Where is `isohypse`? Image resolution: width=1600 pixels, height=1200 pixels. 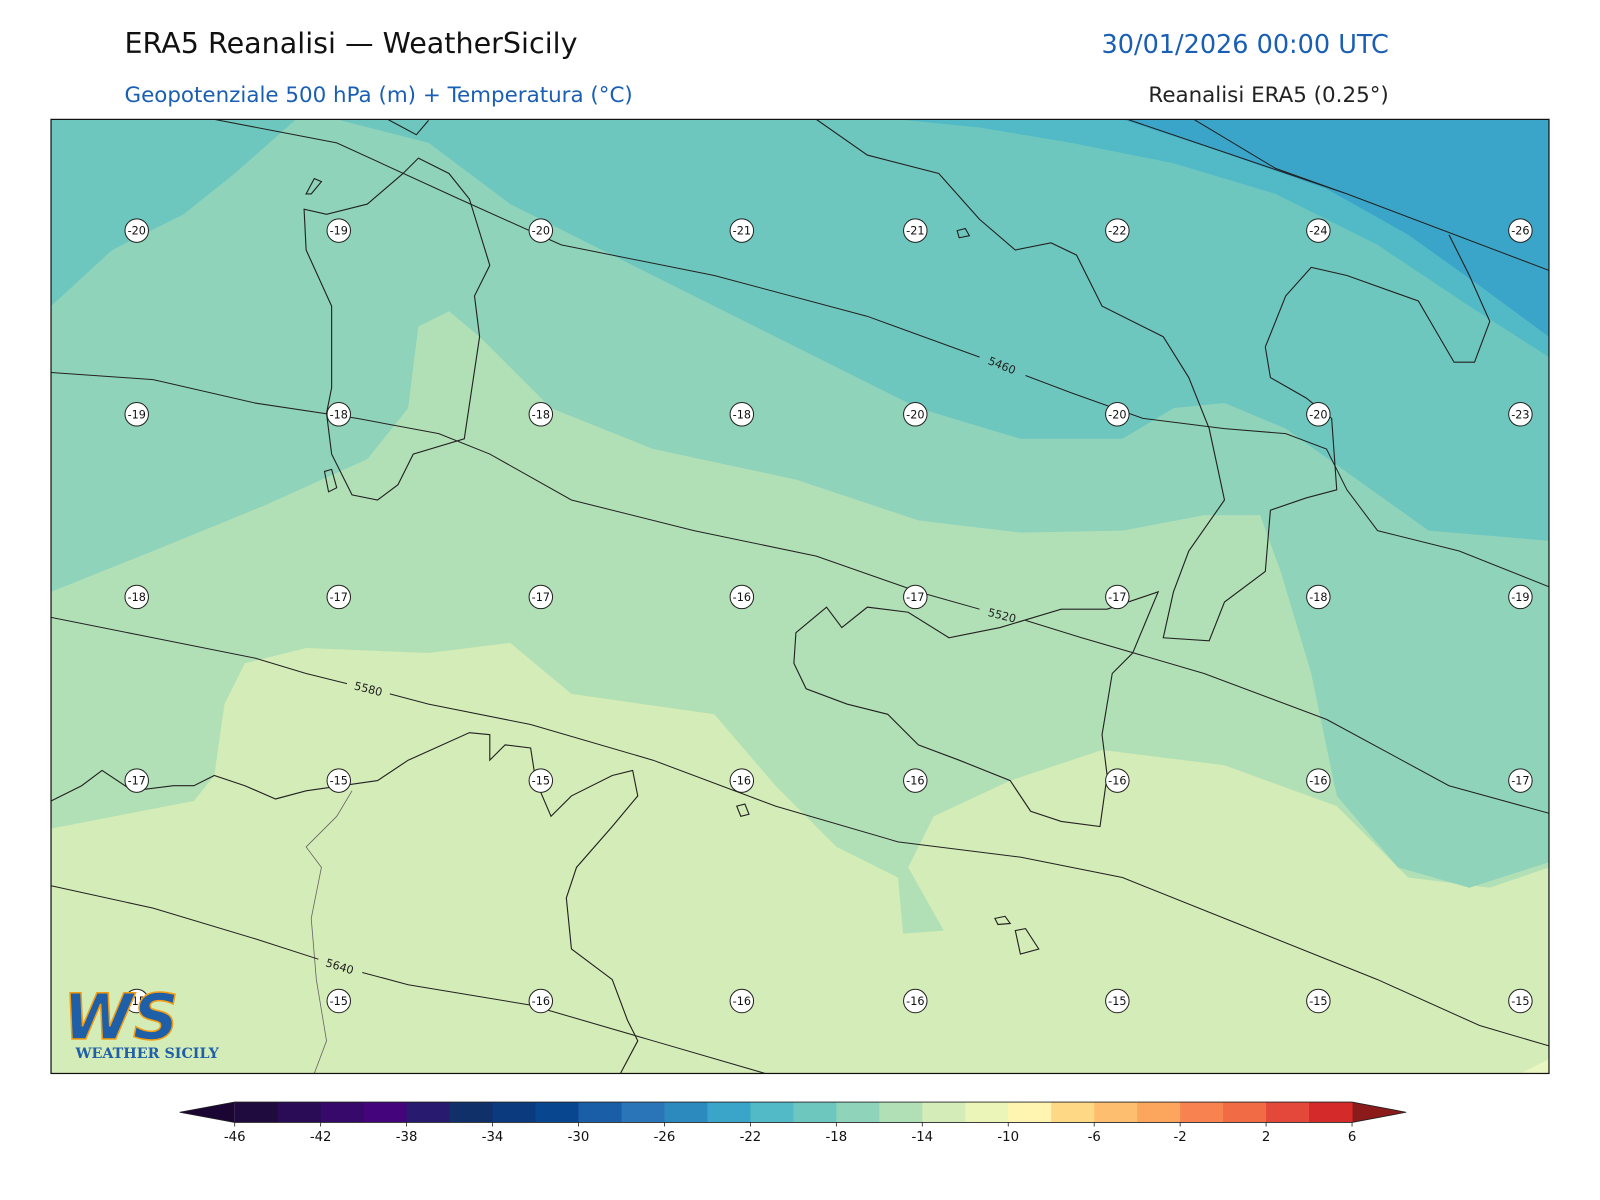
isohypse is located at coordinates (1338, 195).